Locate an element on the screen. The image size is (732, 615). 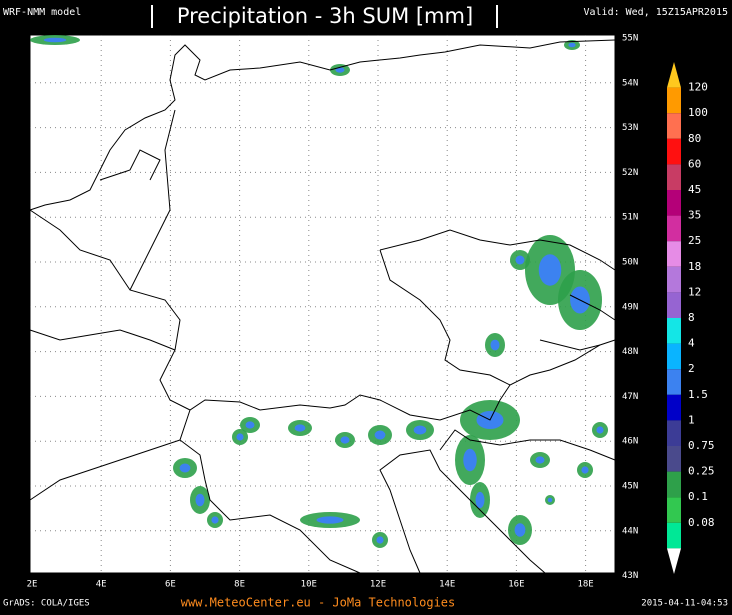
lat-label: 54N is located at coordinates (630, 83).